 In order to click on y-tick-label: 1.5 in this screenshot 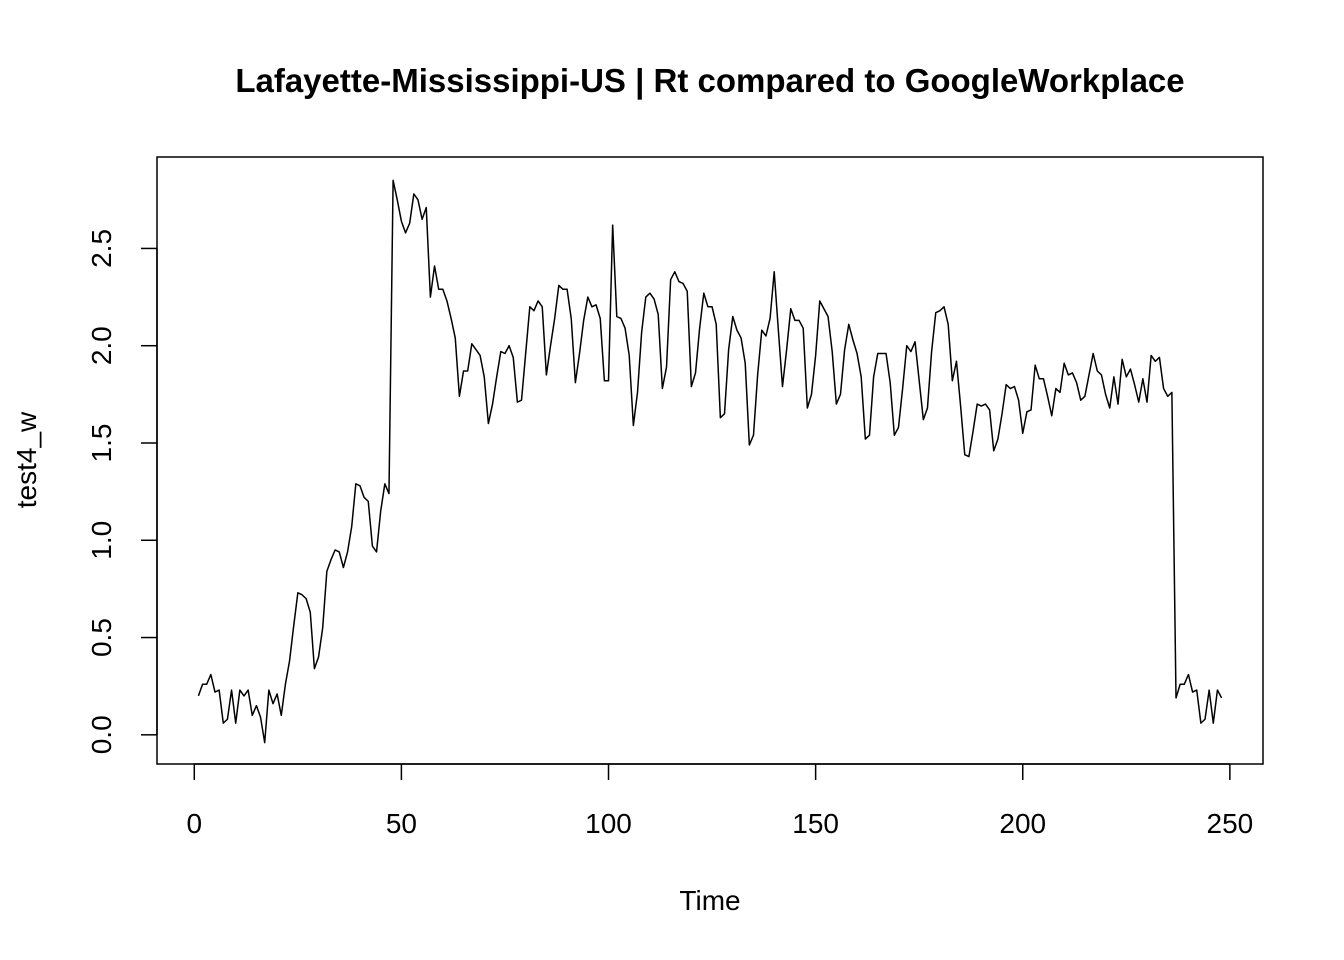, I will do `click(101, 443)`.